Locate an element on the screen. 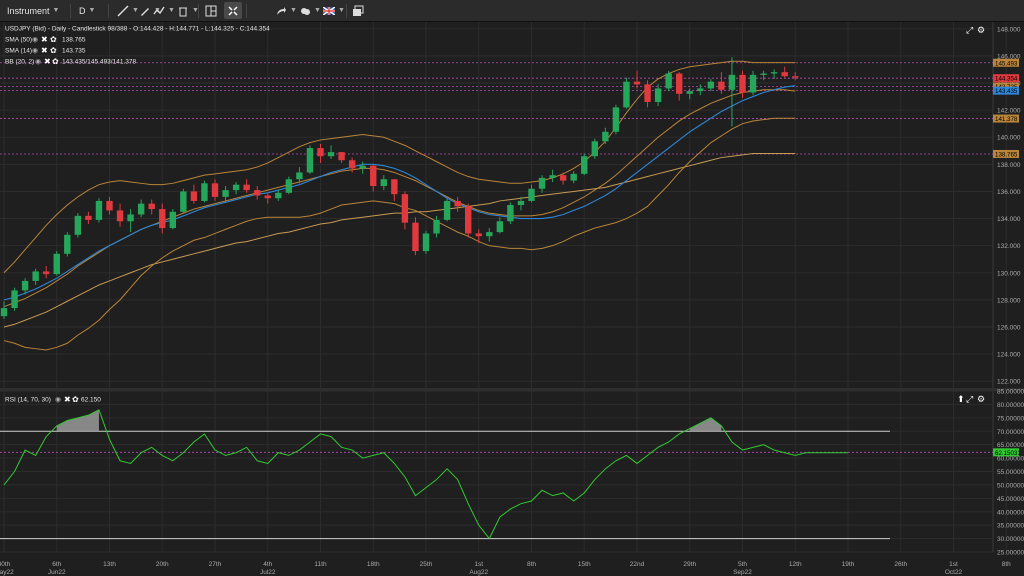 This screenshot has height=576, width=1024. rsi-tick-label: 25.00000 is located at coordinates (1010, 553).